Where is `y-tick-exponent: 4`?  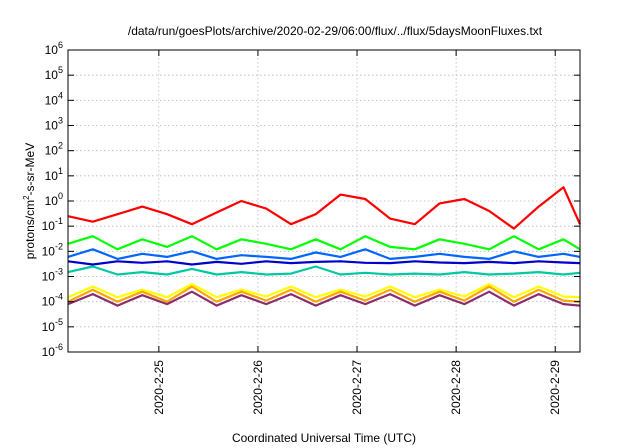 y-tick-exponent: 4 is located at coordinates (60, 95).